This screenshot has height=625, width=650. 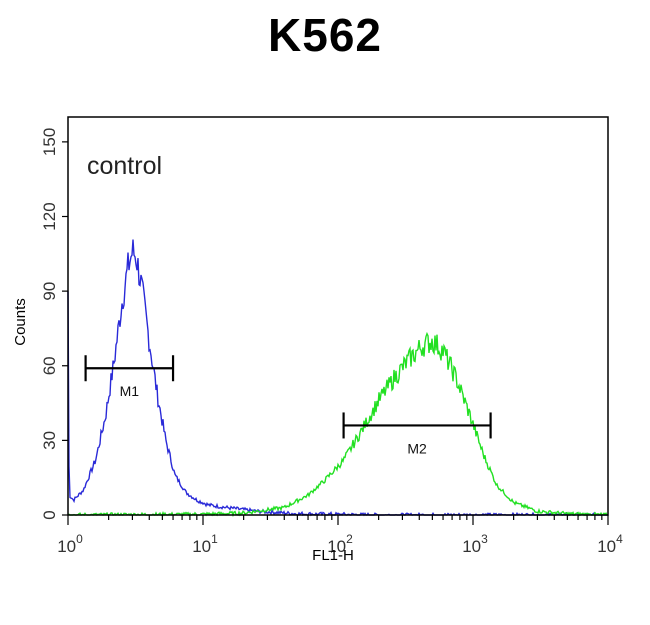 I want to click on x-tick-label: 10⁰, so click(x=70, y=544).